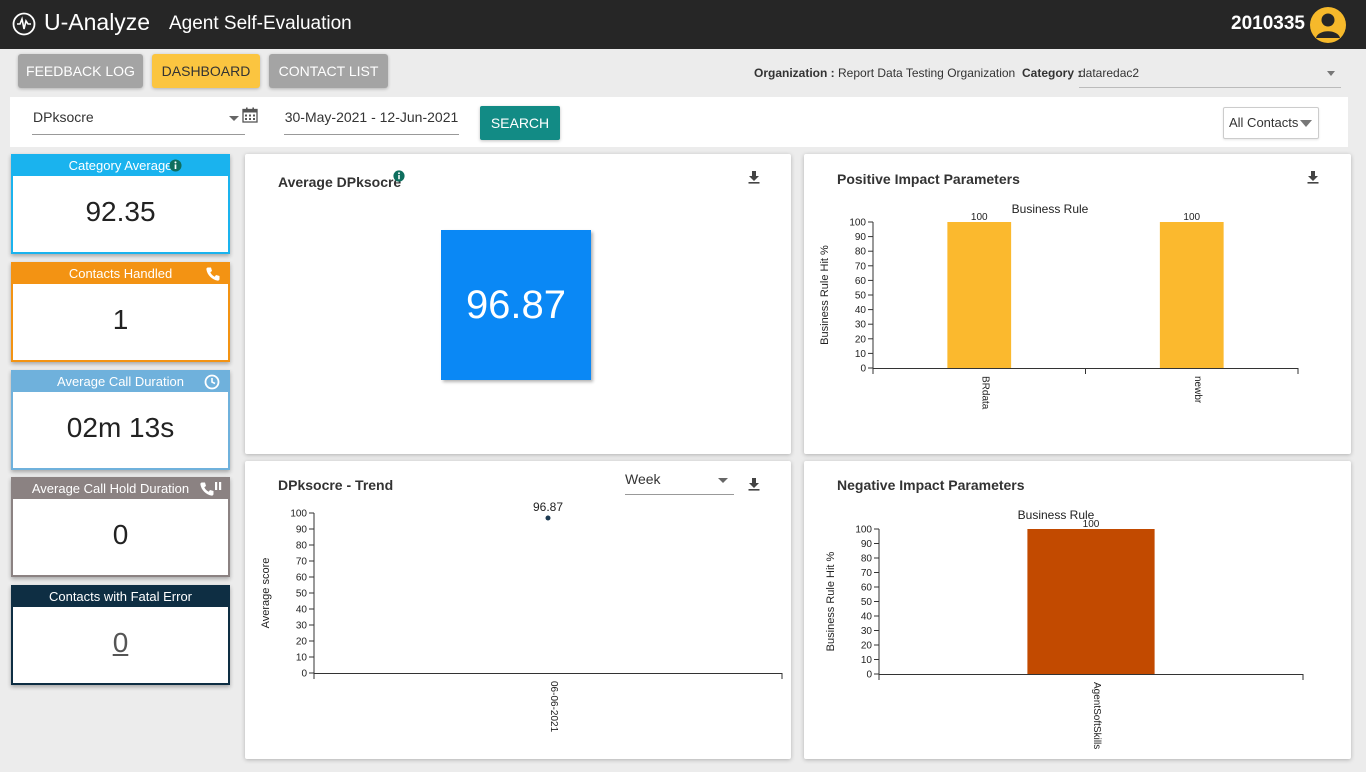 This screenshot has width=1366, height=772. What do you see at coordinates (1109, 73) in the screenshot?
I see `category-value: dataredac2` at bounding box center [1109, 73].